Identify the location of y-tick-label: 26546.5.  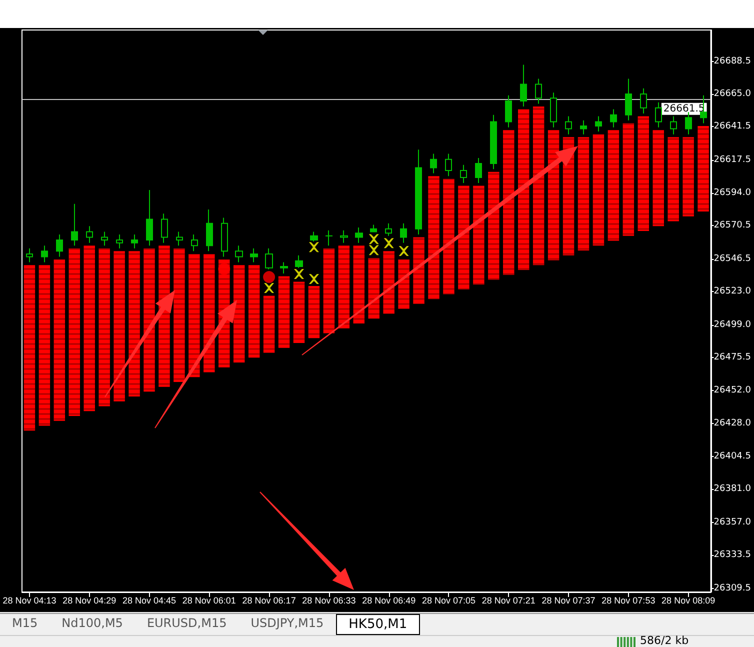
(732, 259).